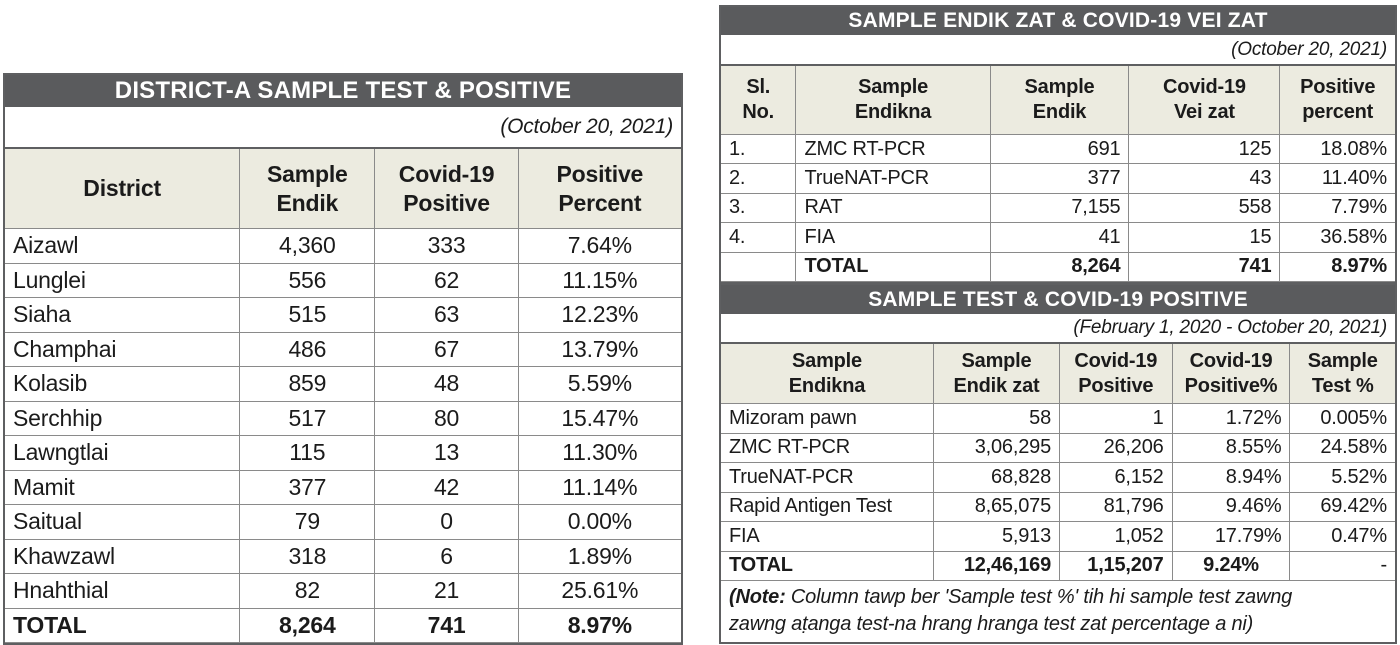 The image size is (1400, 645). I want to click on table-cell: ZMC RT-PCR, so click(827, 448).